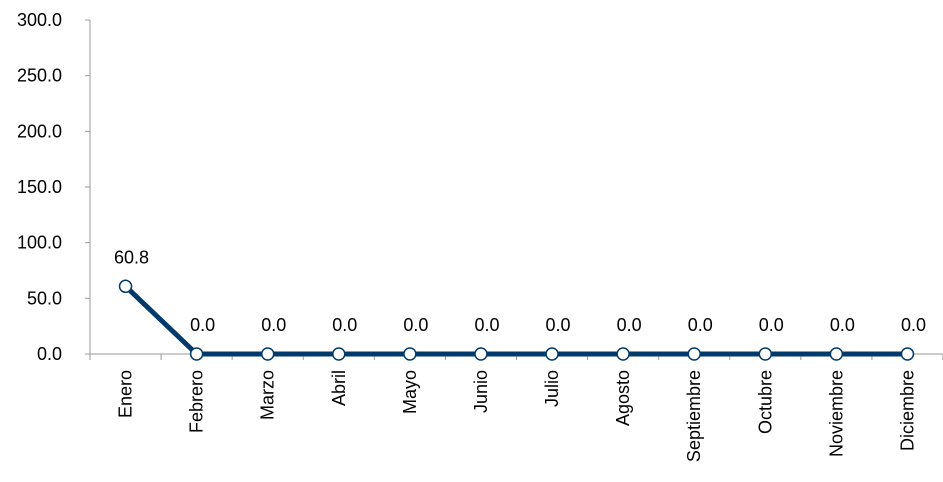 The height and width of the screenshot is (482, 943). What do you see at coordinates (765, 402) in the screenshot?
I see `x-tick-label: Octubre` at bounding box center [765, 402].